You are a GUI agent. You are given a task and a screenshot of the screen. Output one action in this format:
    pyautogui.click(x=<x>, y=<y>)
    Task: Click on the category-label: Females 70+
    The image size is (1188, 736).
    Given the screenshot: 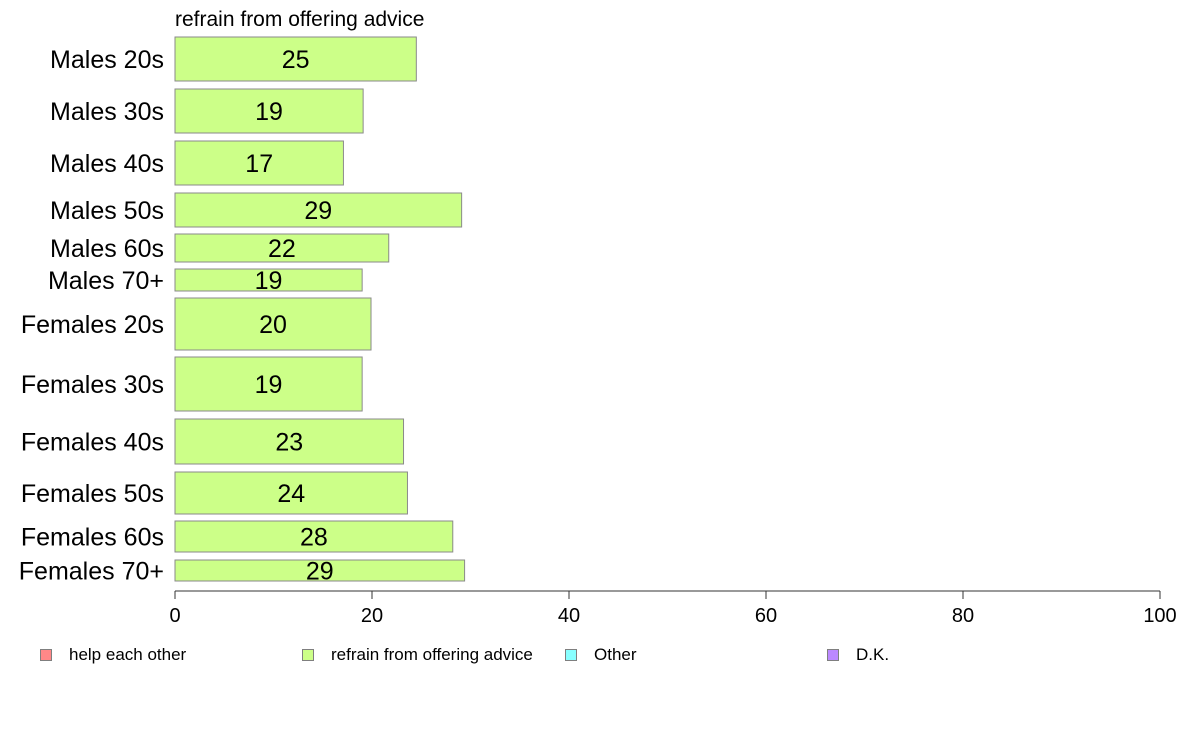 What is the action you would take?
    pyautogui.click(x=91, y=572)
    